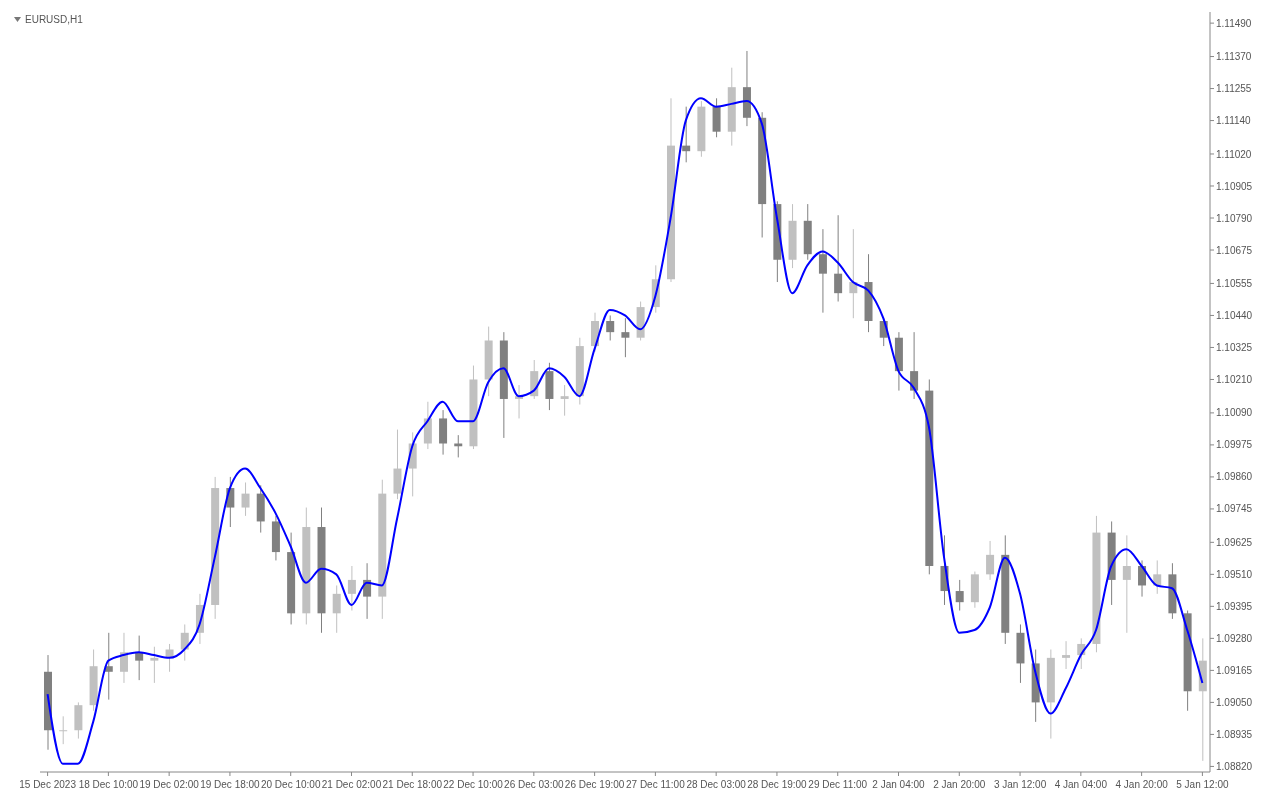  I want to click on x-tick-label: 21 Dec 02:00, so click(351, 784).